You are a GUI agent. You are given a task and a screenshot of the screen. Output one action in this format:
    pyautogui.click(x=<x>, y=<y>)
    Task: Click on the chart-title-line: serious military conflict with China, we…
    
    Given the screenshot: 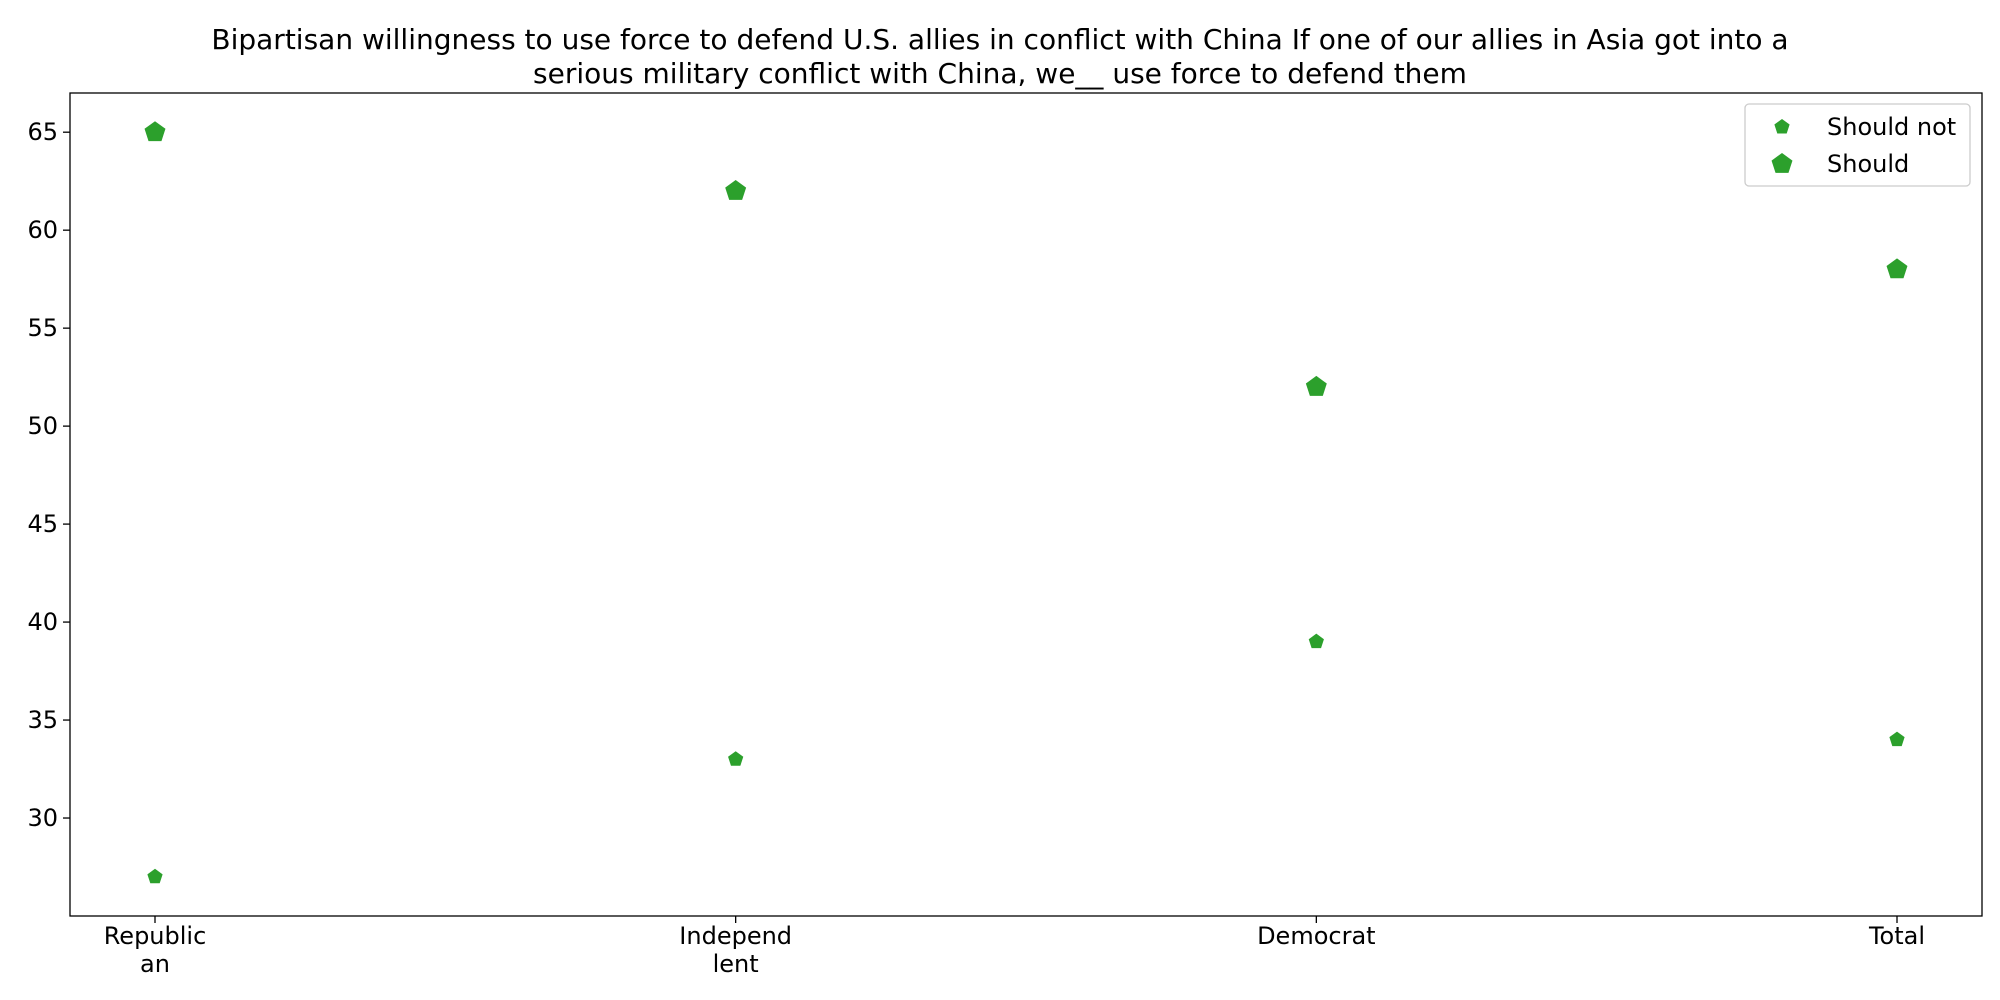 What is the action you would take?
    pyautogui.click(x=1000, y=73)
    